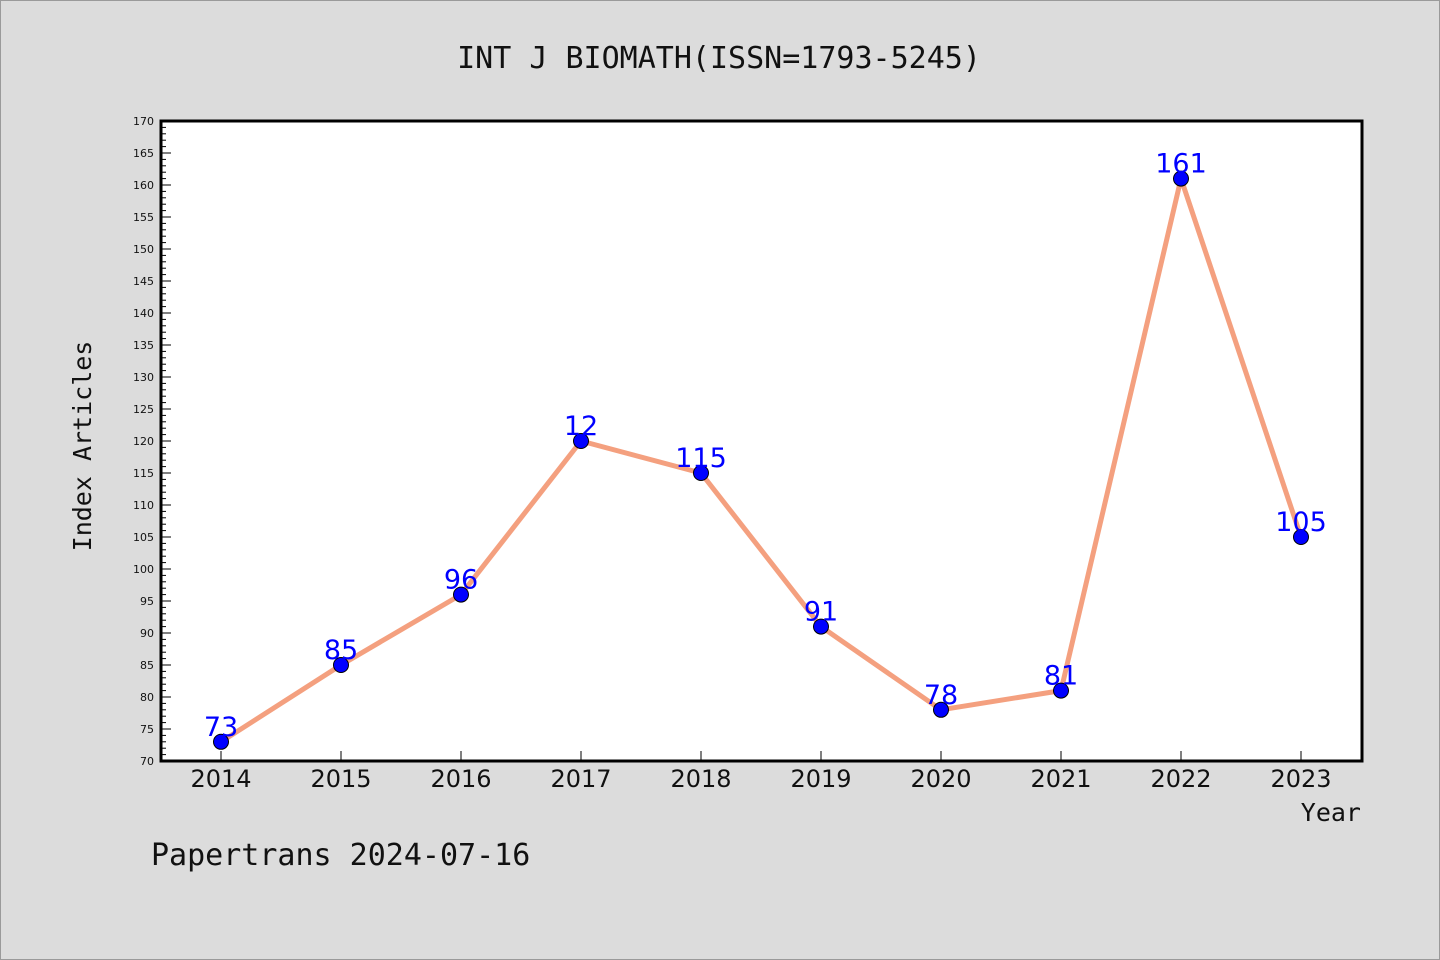 This screenshot has width=1440, height=960. Describe the element at coordinates (1300, 779) in the screenshot. I see `x-tick-label: 2023` at that location.